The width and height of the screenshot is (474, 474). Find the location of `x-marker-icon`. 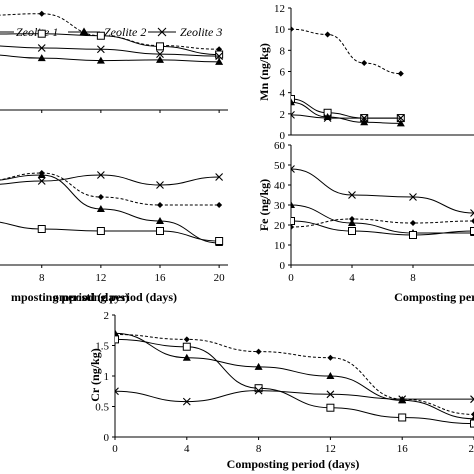

x-marker-icon is located at coordinates (162, 32).